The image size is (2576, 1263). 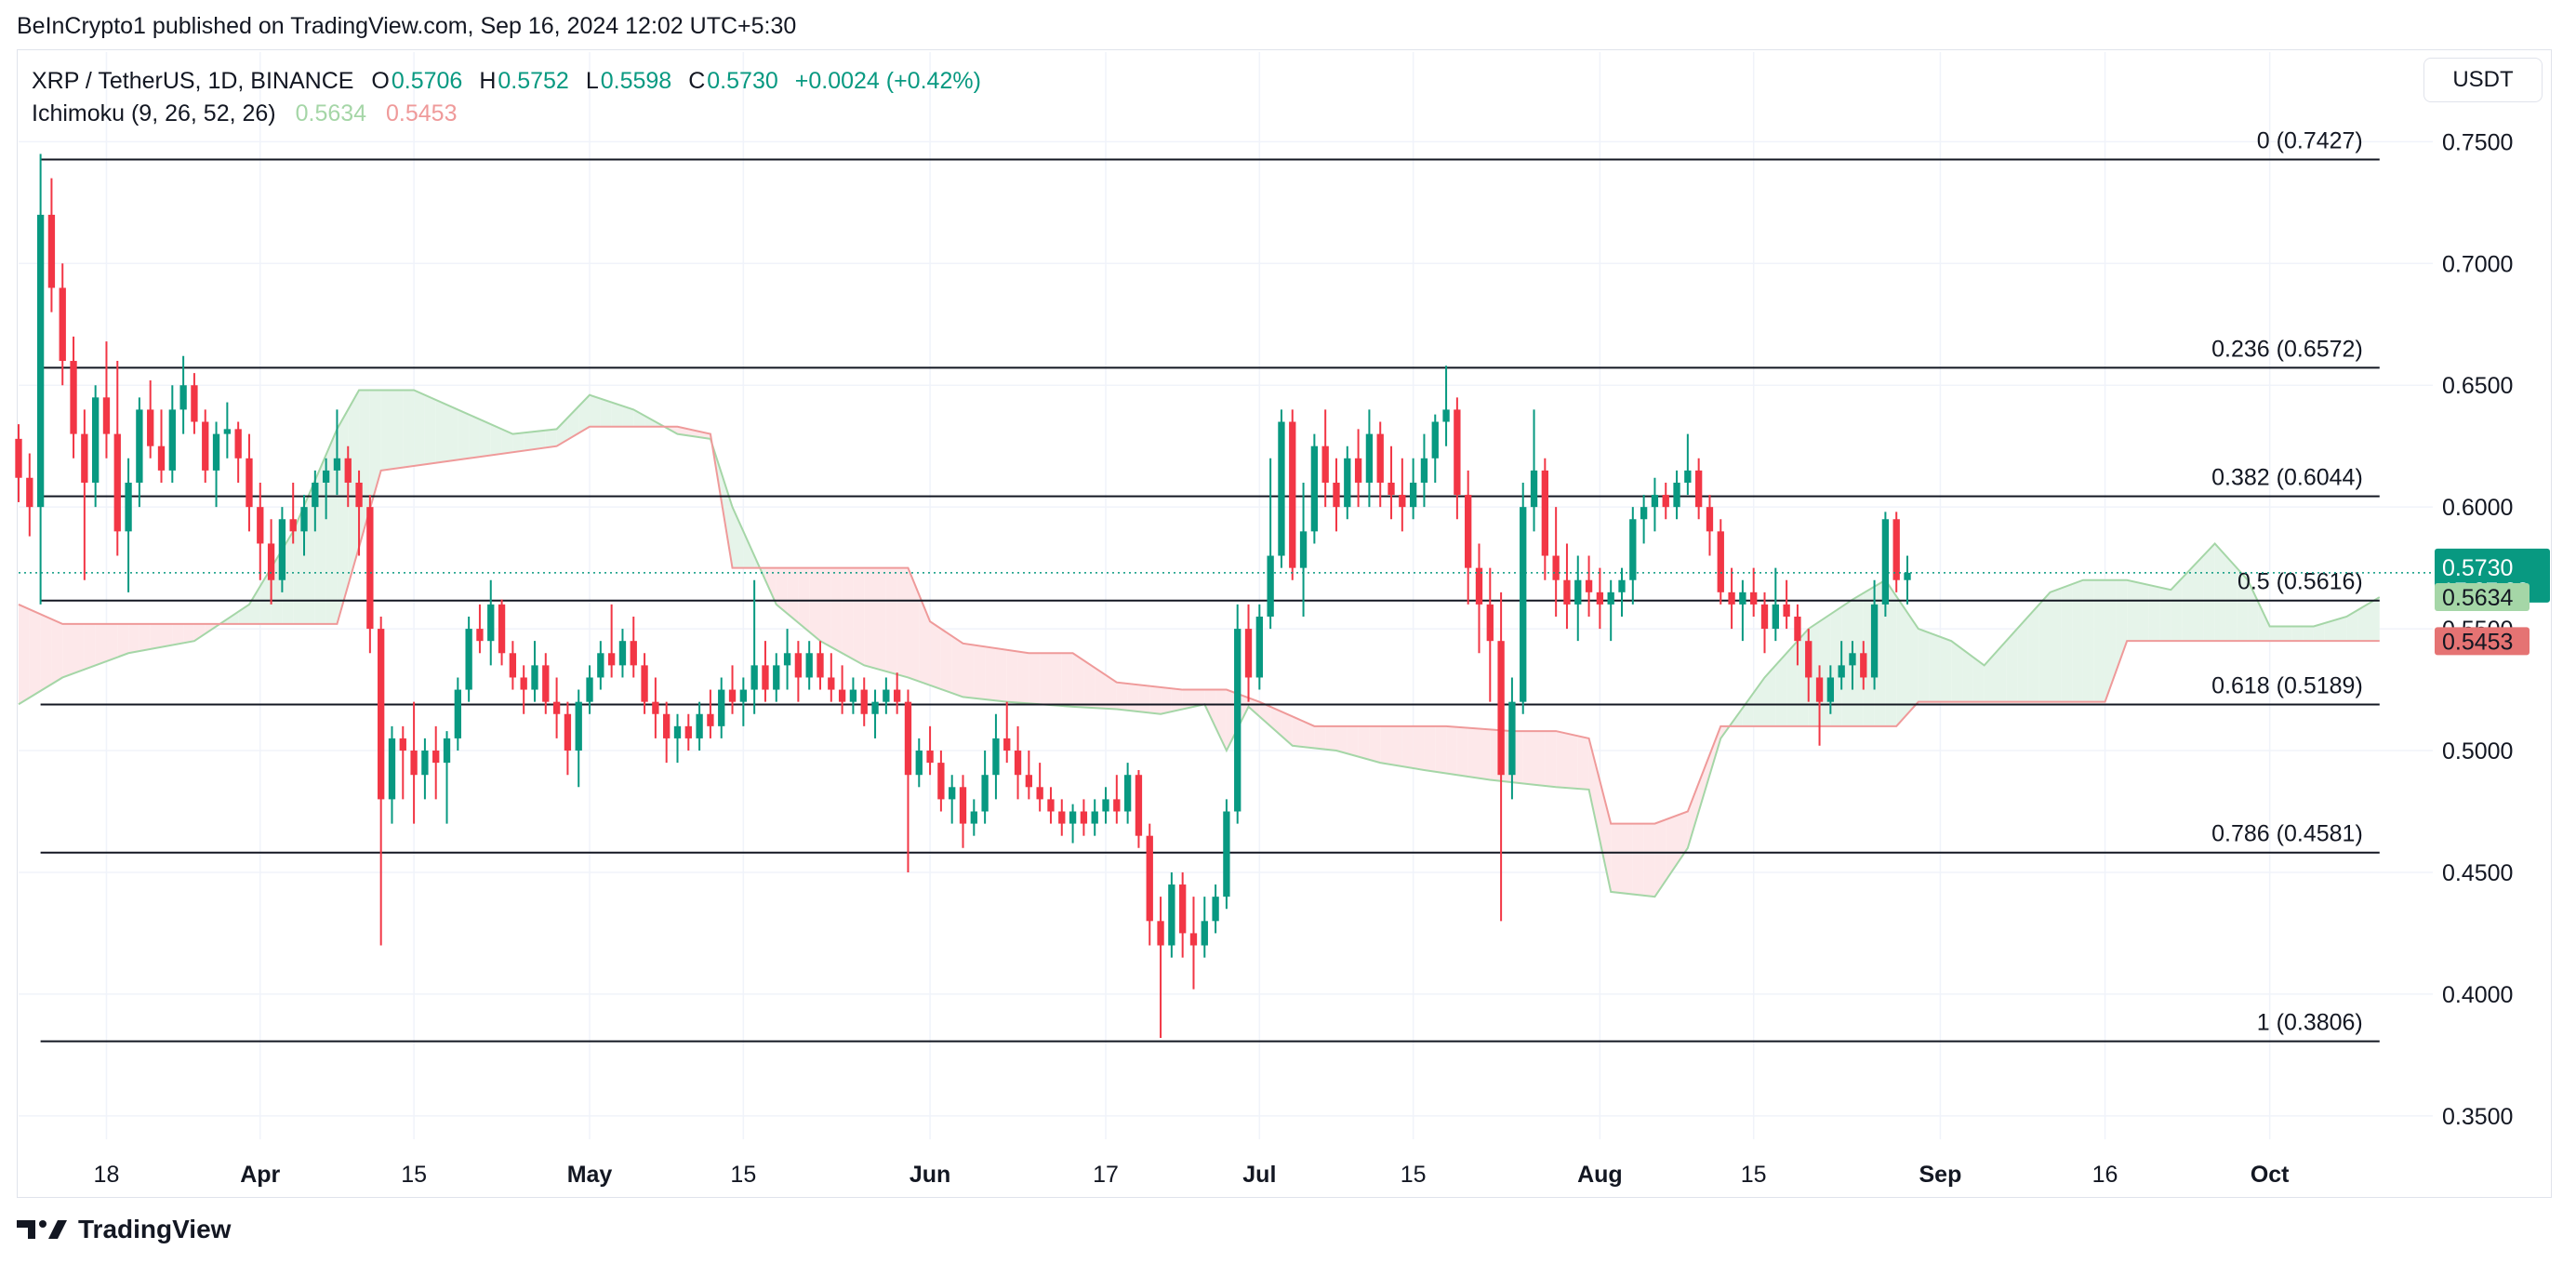 What do you see at coordinates (930, 1175) in the screenshot?
I see `x-tick-label: Jun` at bounding box center [930, 1175].